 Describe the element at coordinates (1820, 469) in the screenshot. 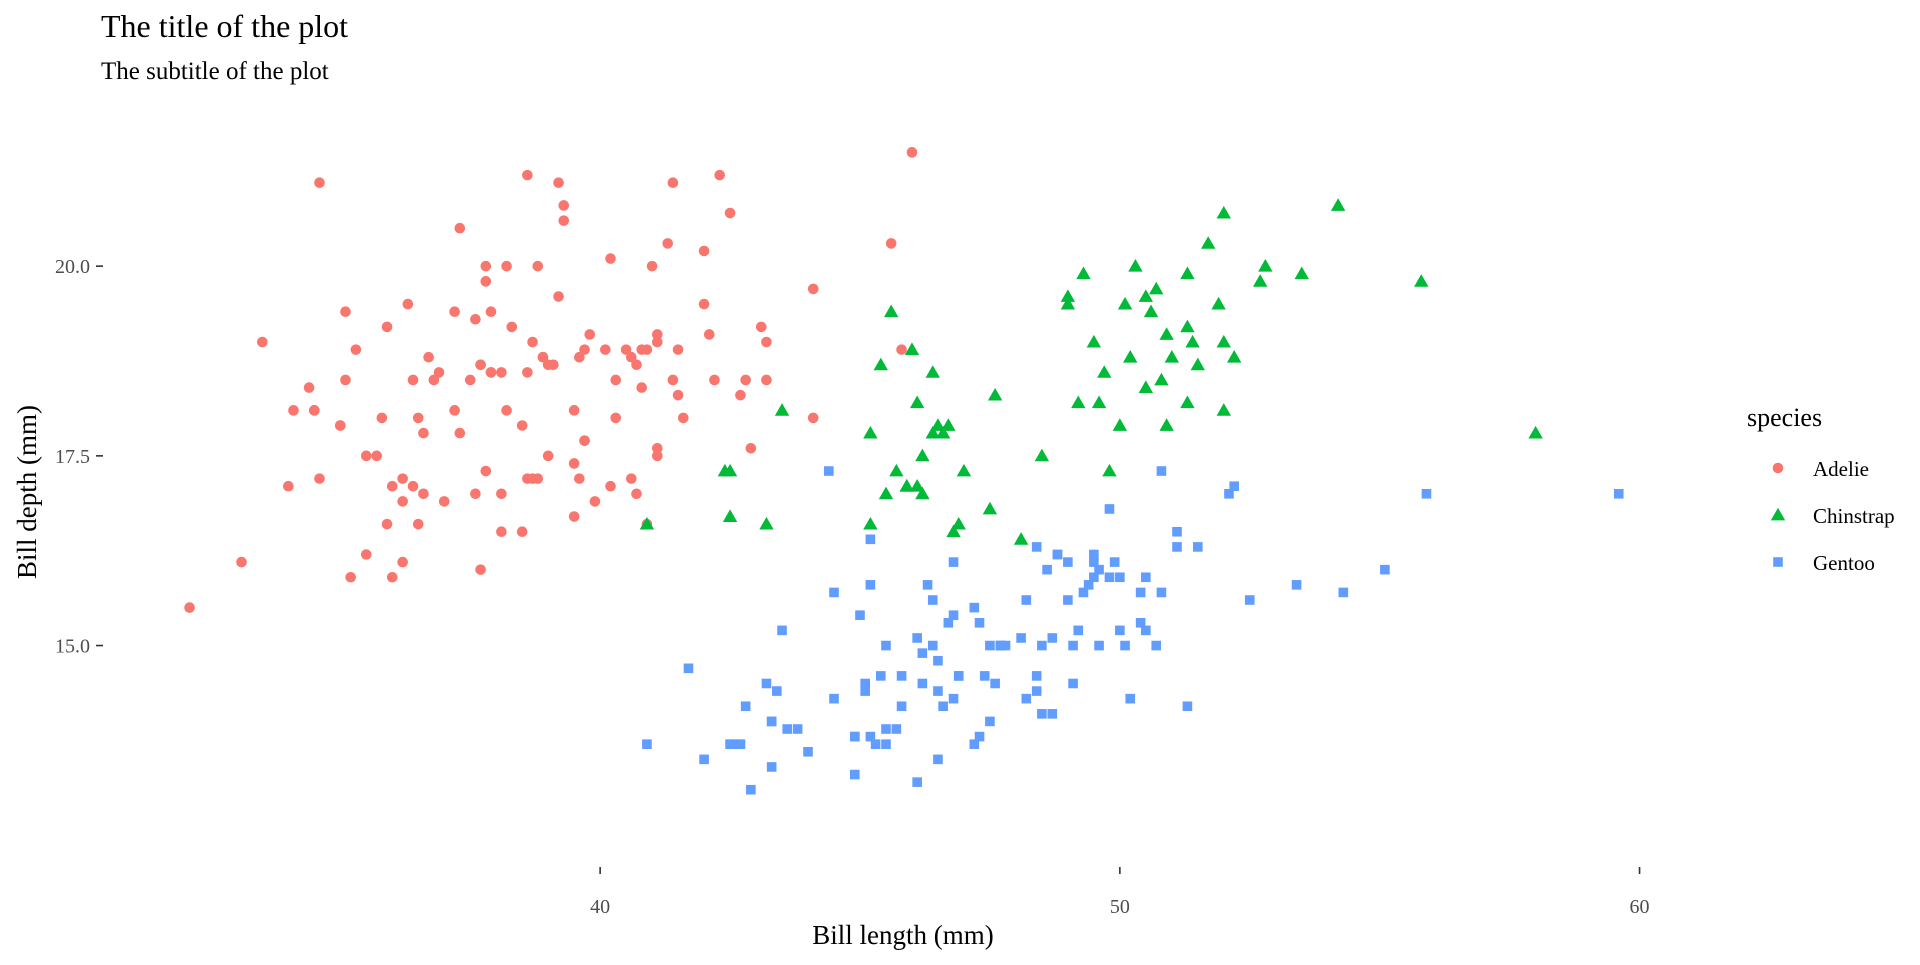

I see `legend-item-adelie: Adelie` at that location.